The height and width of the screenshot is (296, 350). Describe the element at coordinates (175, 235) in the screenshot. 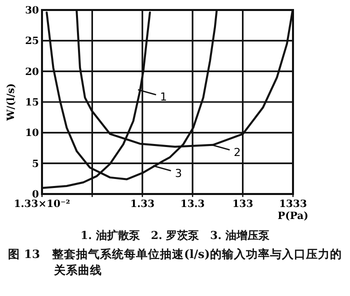

I see `text: 1. 油扩散泵 2. 罗茨泵 3. 油增压泵` at that location.